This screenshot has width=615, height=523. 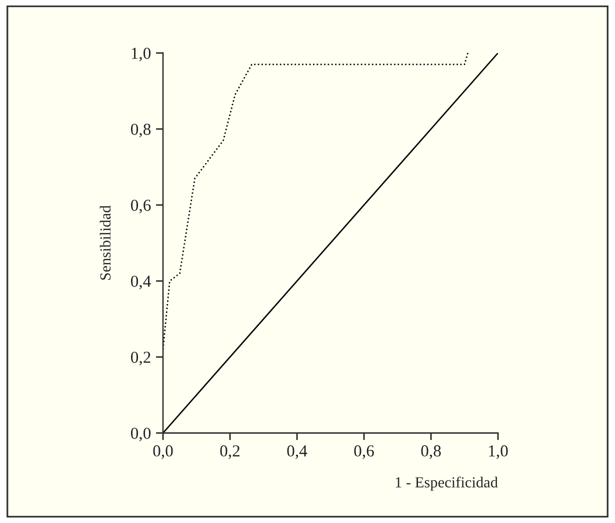 What do you see at coordinates (105, 242) in the screenshot?
I see `y-axis-title: Sensibilidad` at bounding box center [105, 242].